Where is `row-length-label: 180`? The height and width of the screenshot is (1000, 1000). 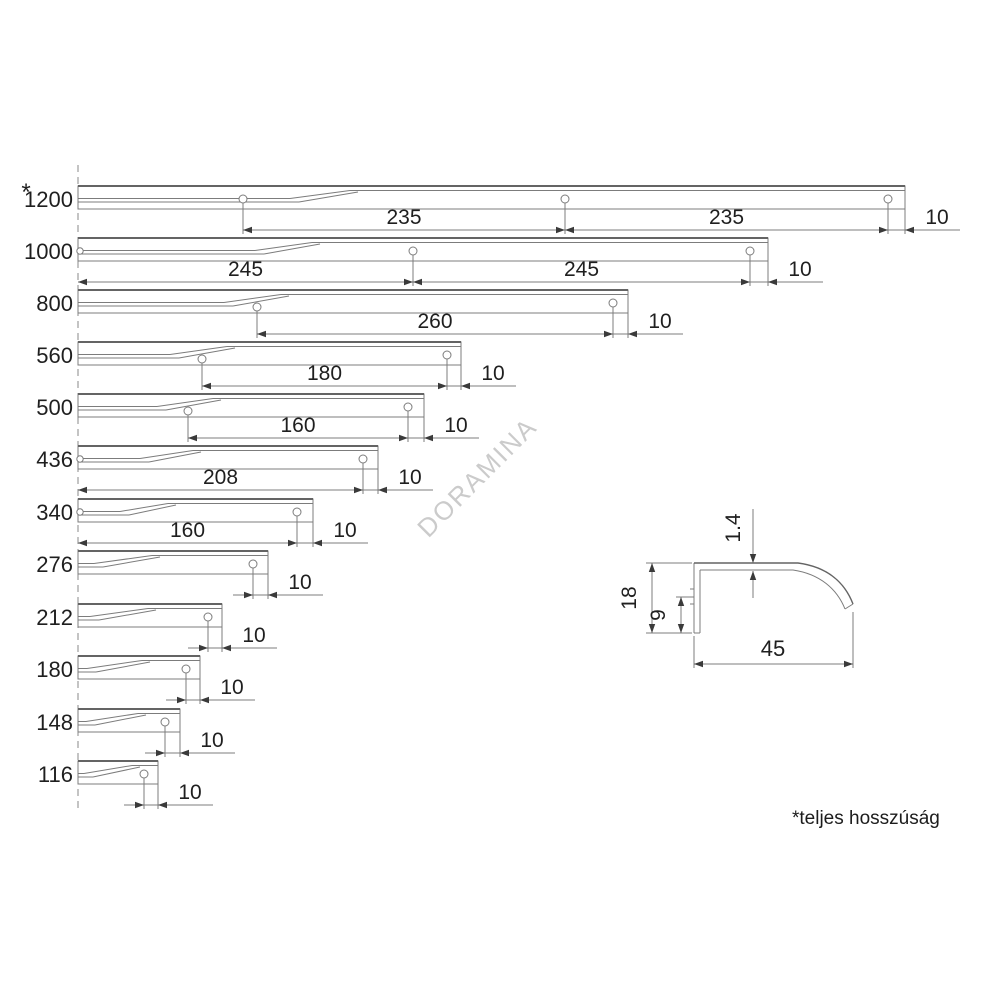 row-length-label: 180 is located at coordinates (54, 669).